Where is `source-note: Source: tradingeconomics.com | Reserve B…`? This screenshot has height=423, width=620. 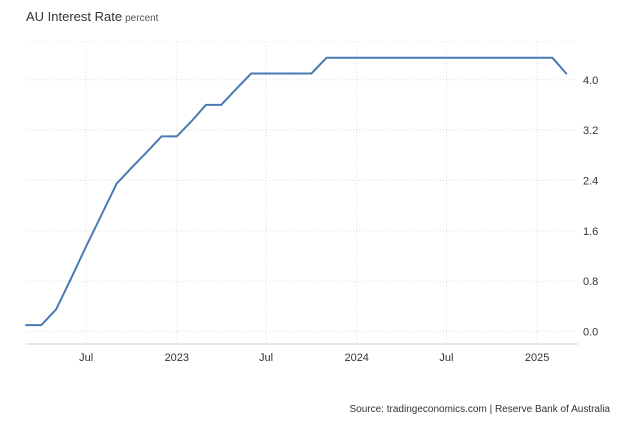 source-note: Source: tradingeconomics.com | Reserve B… is located at coordinates (480, 409).